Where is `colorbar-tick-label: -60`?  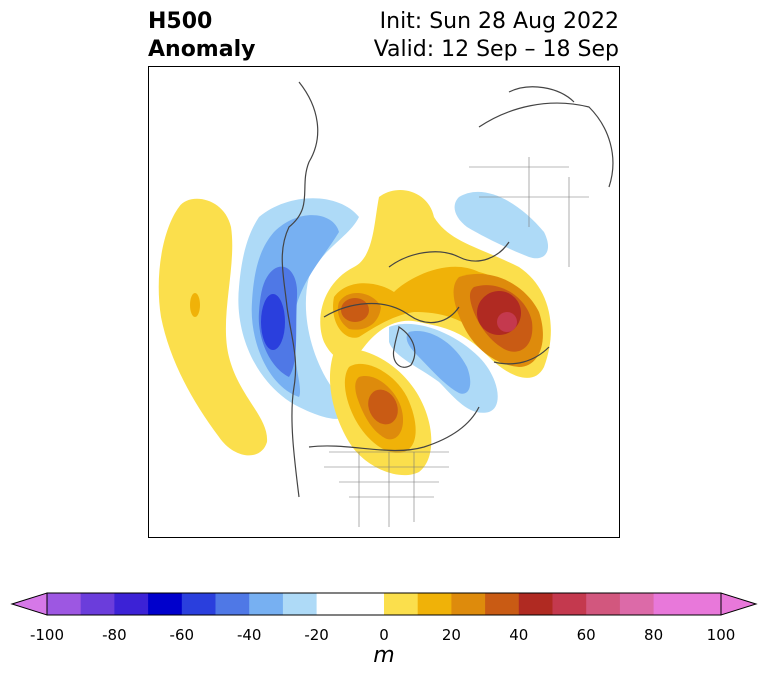
colorbar-tick-label: -60 is located at coordinates (182, 635).